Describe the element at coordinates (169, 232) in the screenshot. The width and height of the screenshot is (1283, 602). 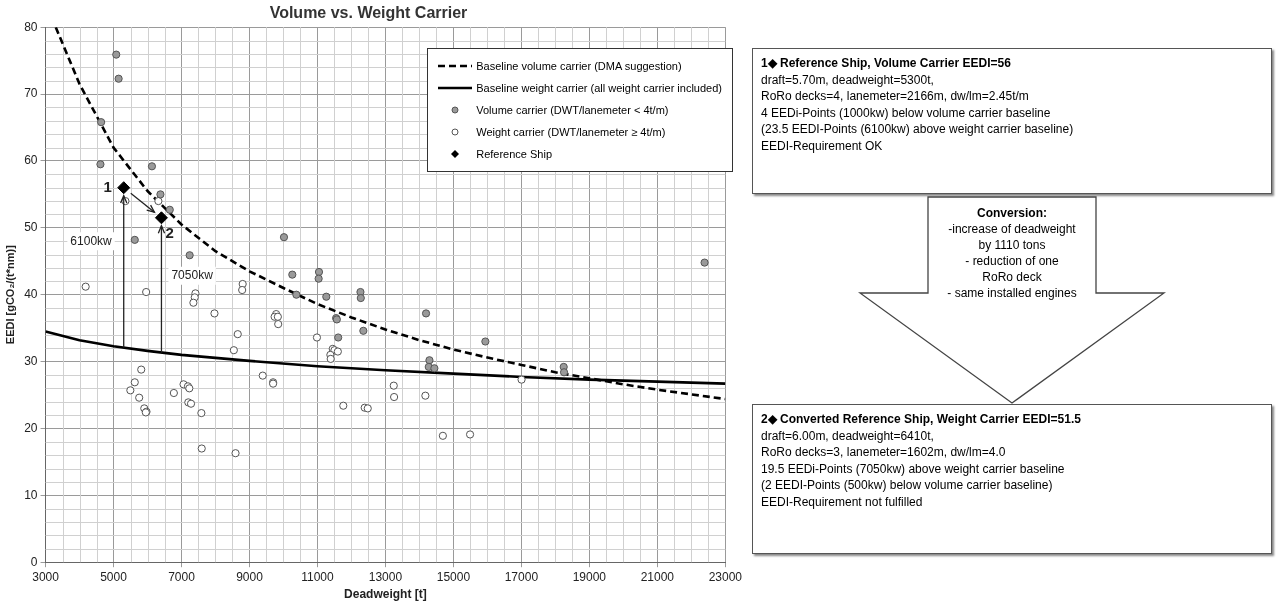
I see `annotation: 2` at that location.